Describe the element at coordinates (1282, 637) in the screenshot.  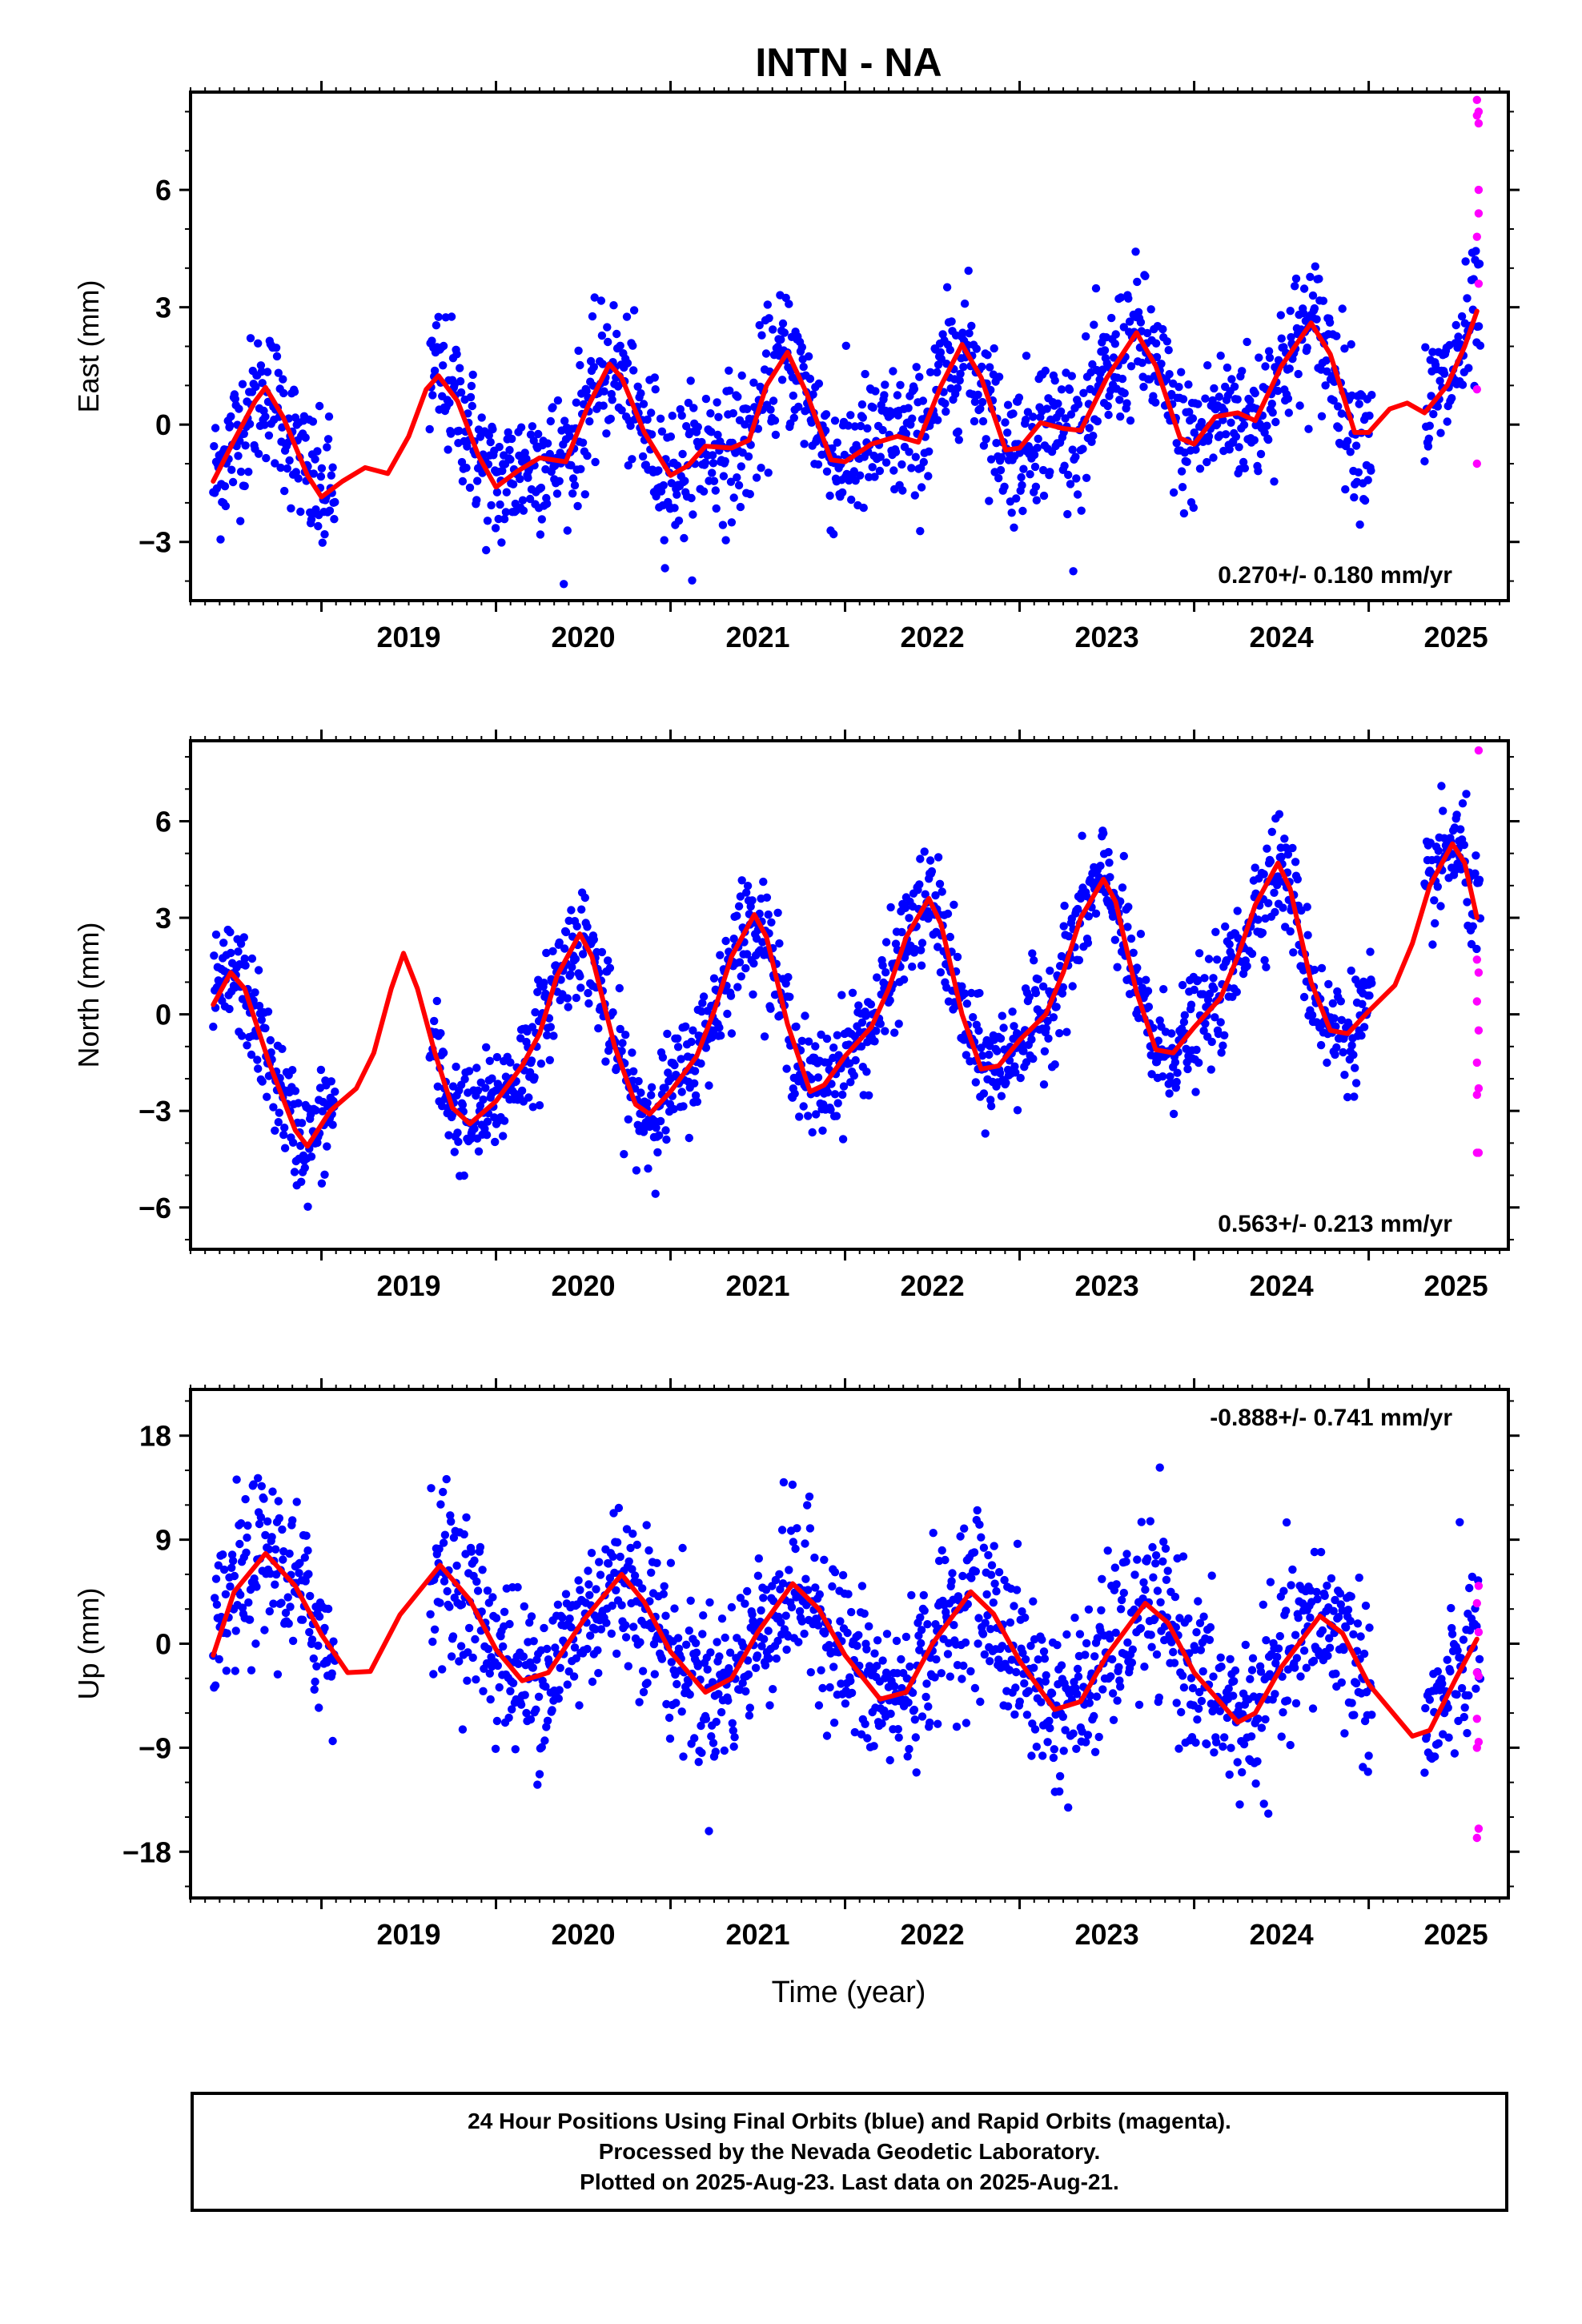
I see `x-tick-label: 2024` at that location.